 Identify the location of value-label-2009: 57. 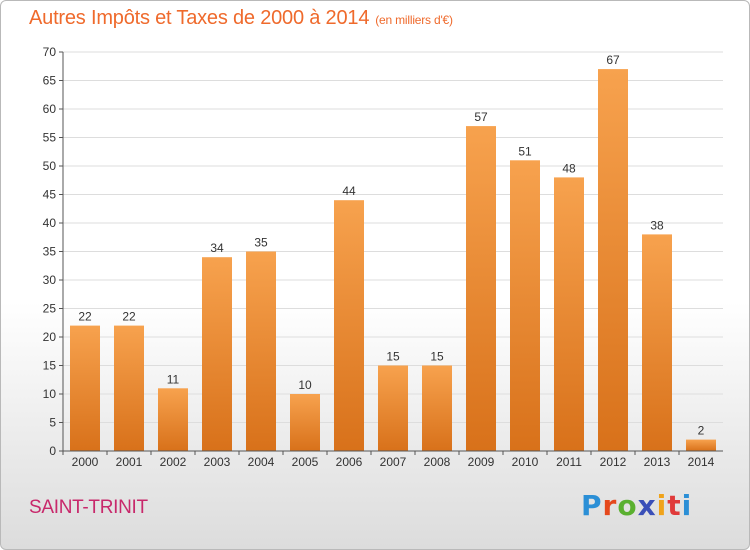
(481, 117).